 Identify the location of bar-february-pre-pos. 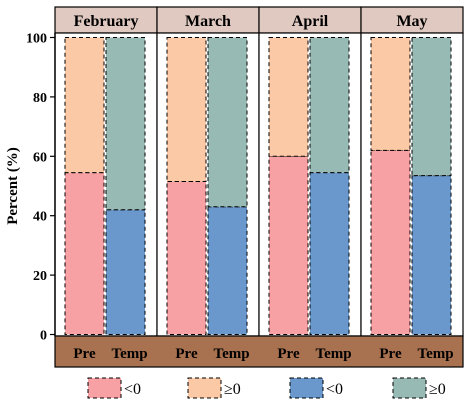
(84, 105).